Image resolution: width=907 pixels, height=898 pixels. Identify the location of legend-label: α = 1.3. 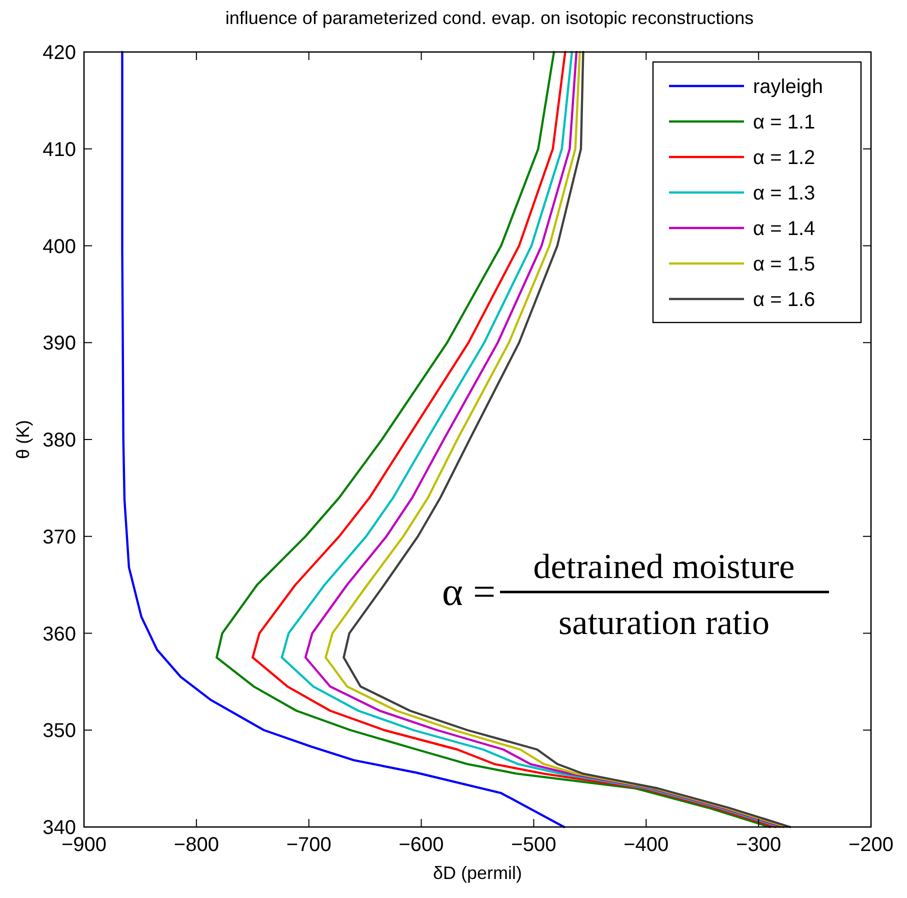
(784, 193).